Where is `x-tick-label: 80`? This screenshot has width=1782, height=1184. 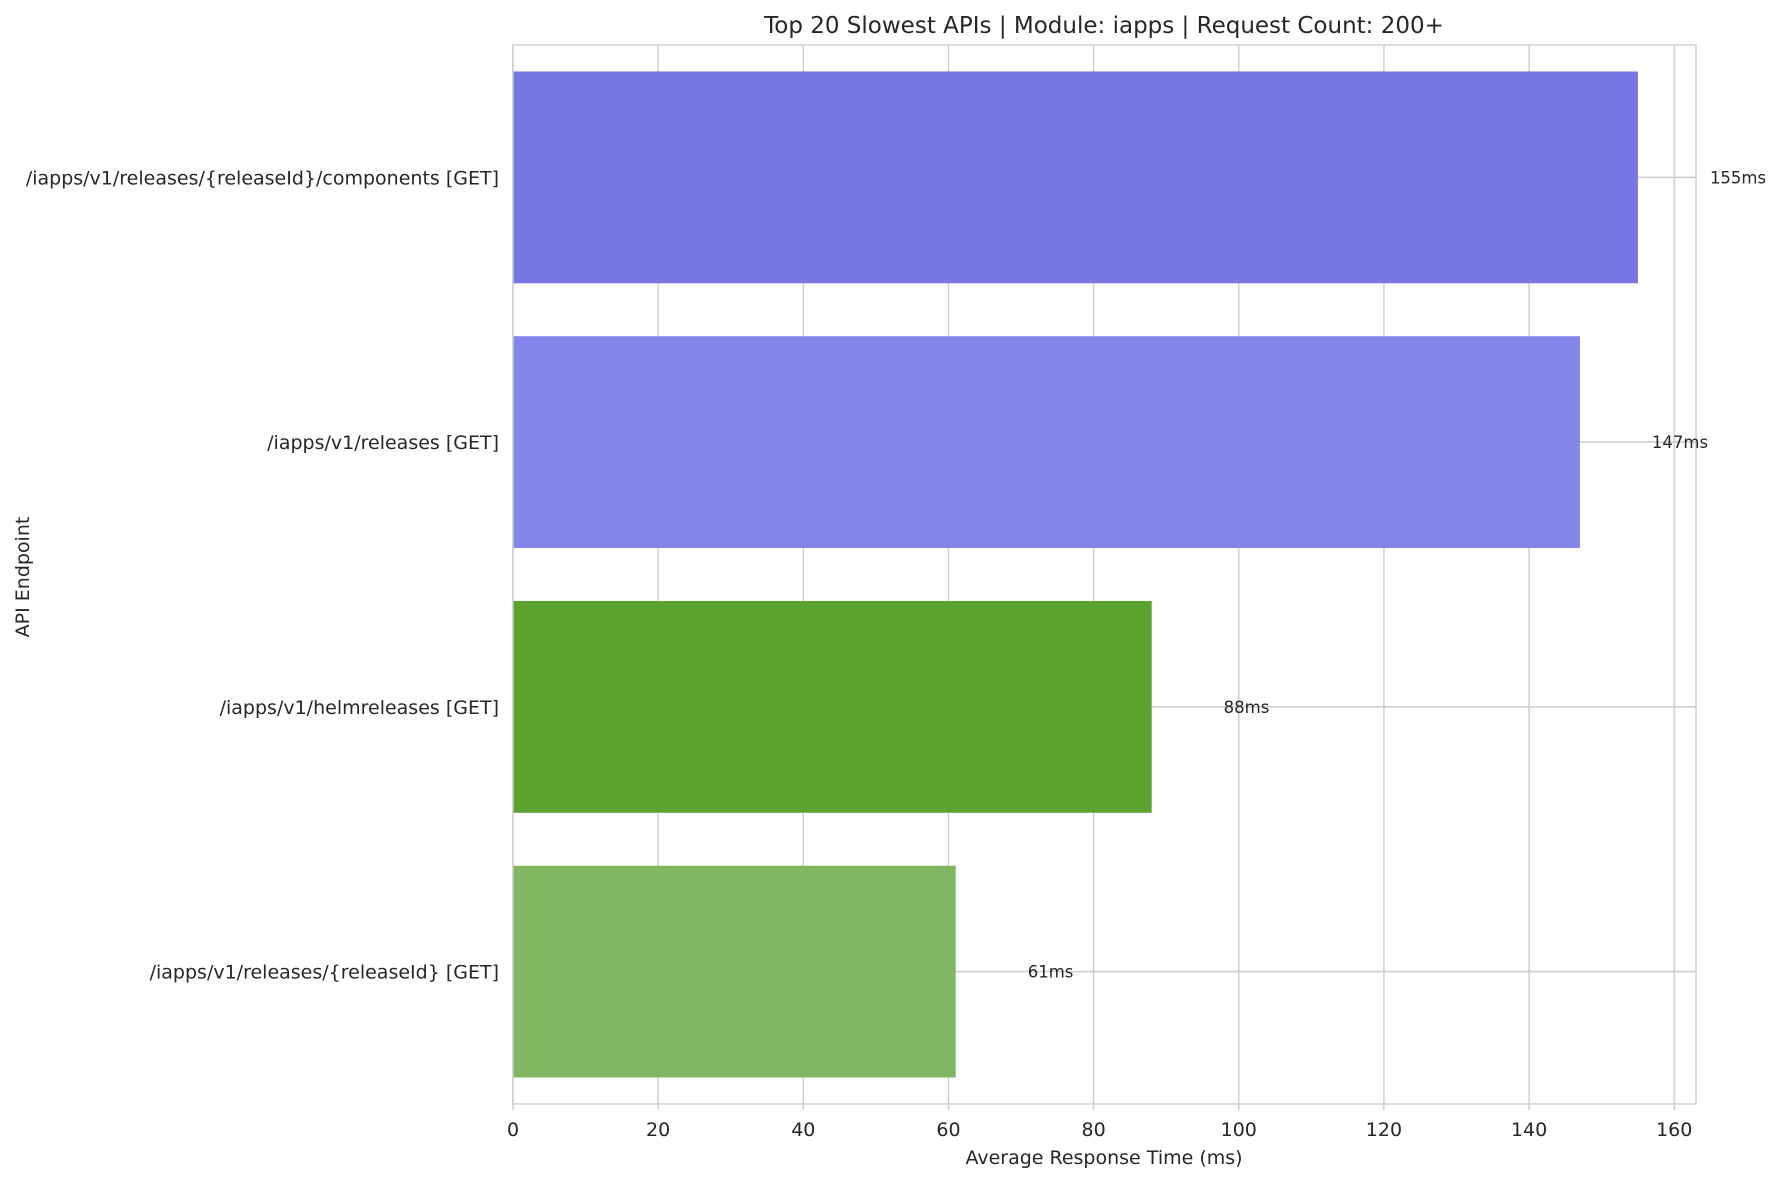
x-tick-label: 80 is located at coordinates (1094, 1130).